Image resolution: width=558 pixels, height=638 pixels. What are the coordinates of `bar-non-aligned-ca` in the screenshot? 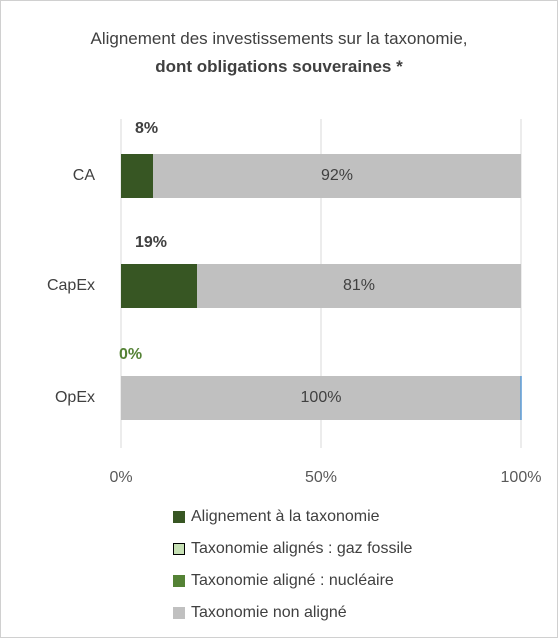 It's located at (337, 176).